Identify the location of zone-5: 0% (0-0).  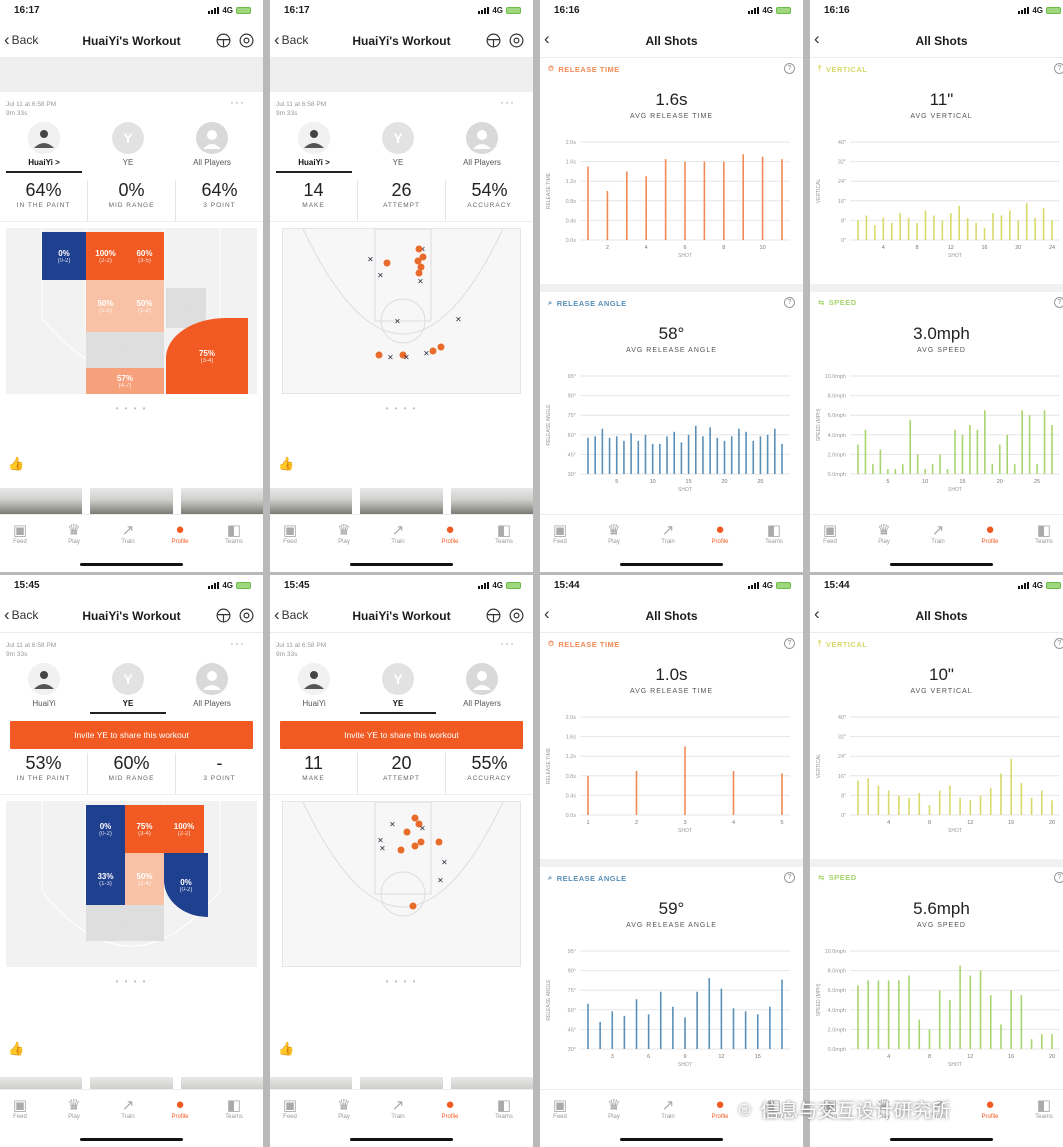
(186, 308).